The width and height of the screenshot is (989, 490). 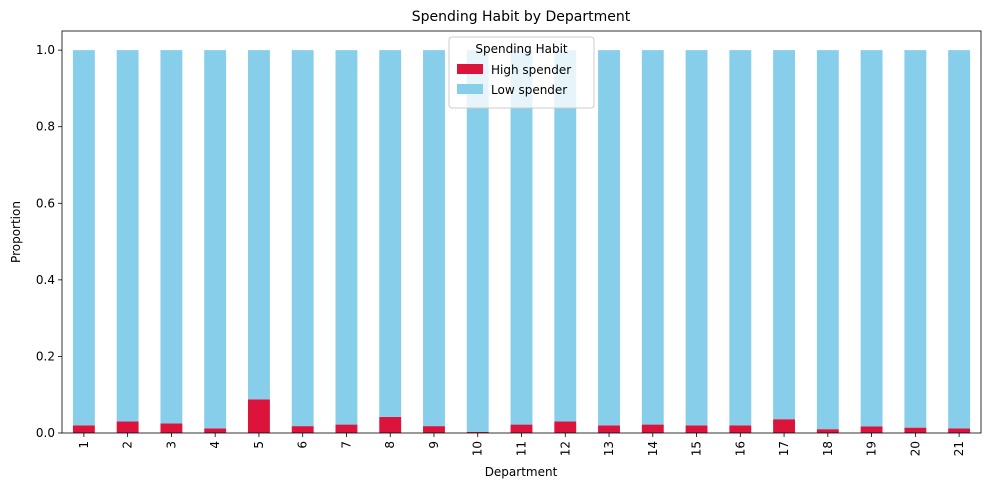 What do you see at coordinates (45, 356) in the screenshot?
I see `y-tick-label: 0.2` at bounding box center [45, 356].